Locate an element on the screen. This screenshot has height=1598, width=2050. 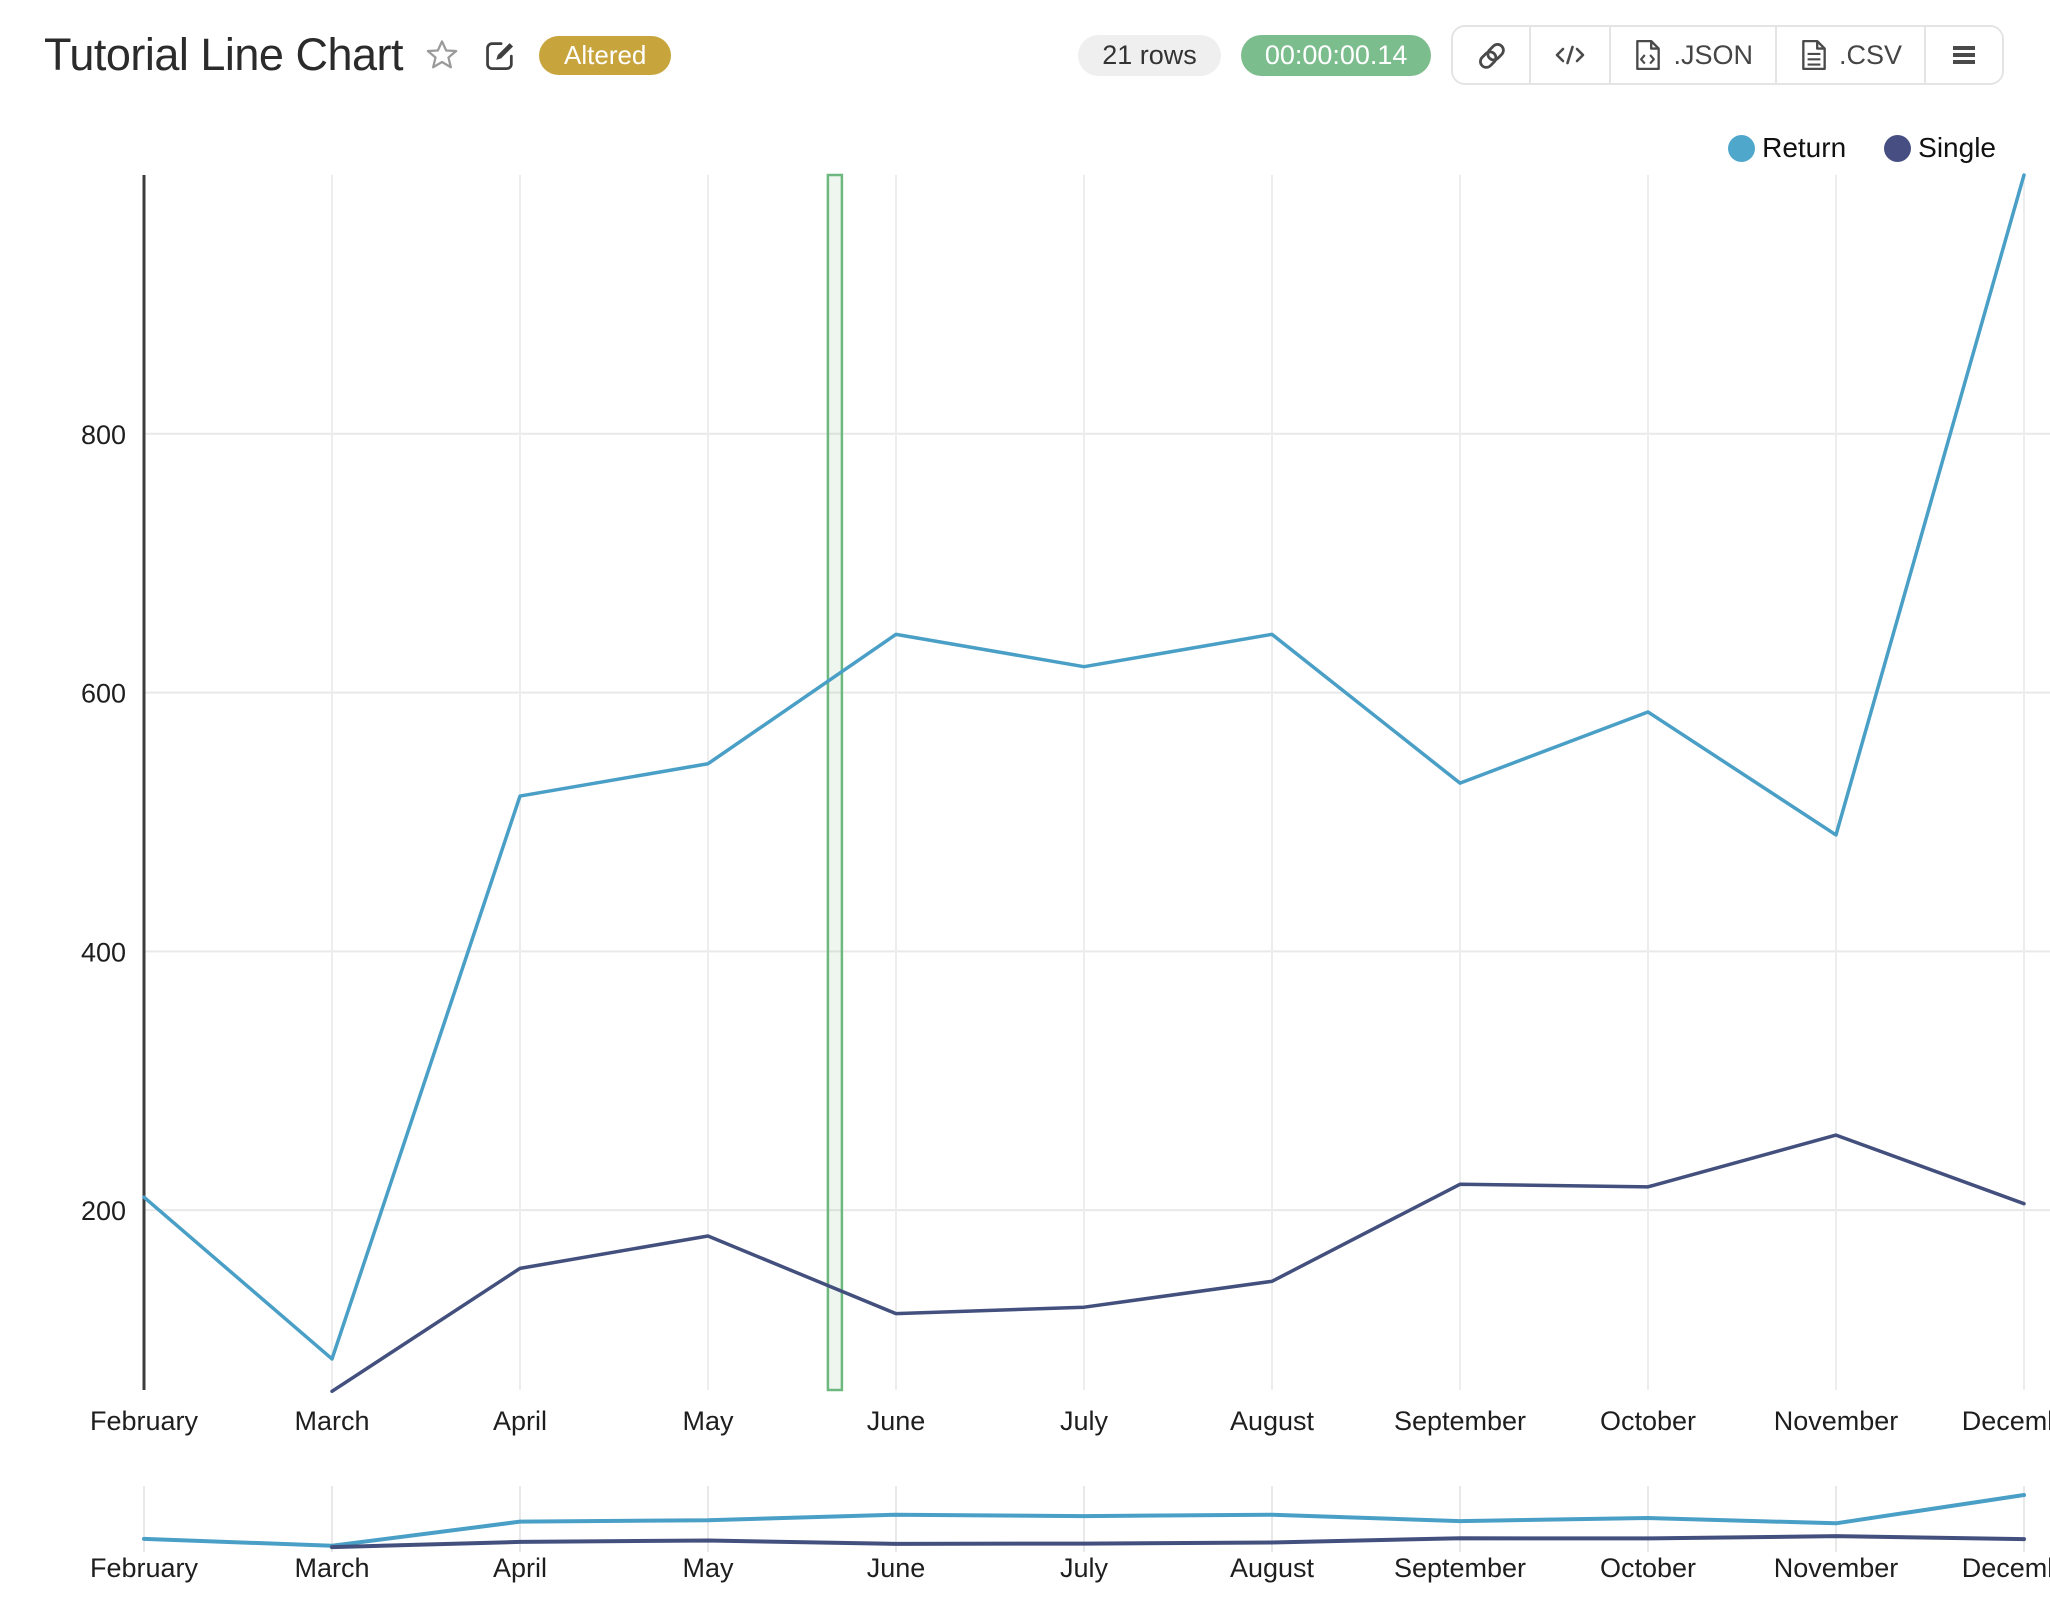
x-tick-label: May is located at coordinates (708, 1421).